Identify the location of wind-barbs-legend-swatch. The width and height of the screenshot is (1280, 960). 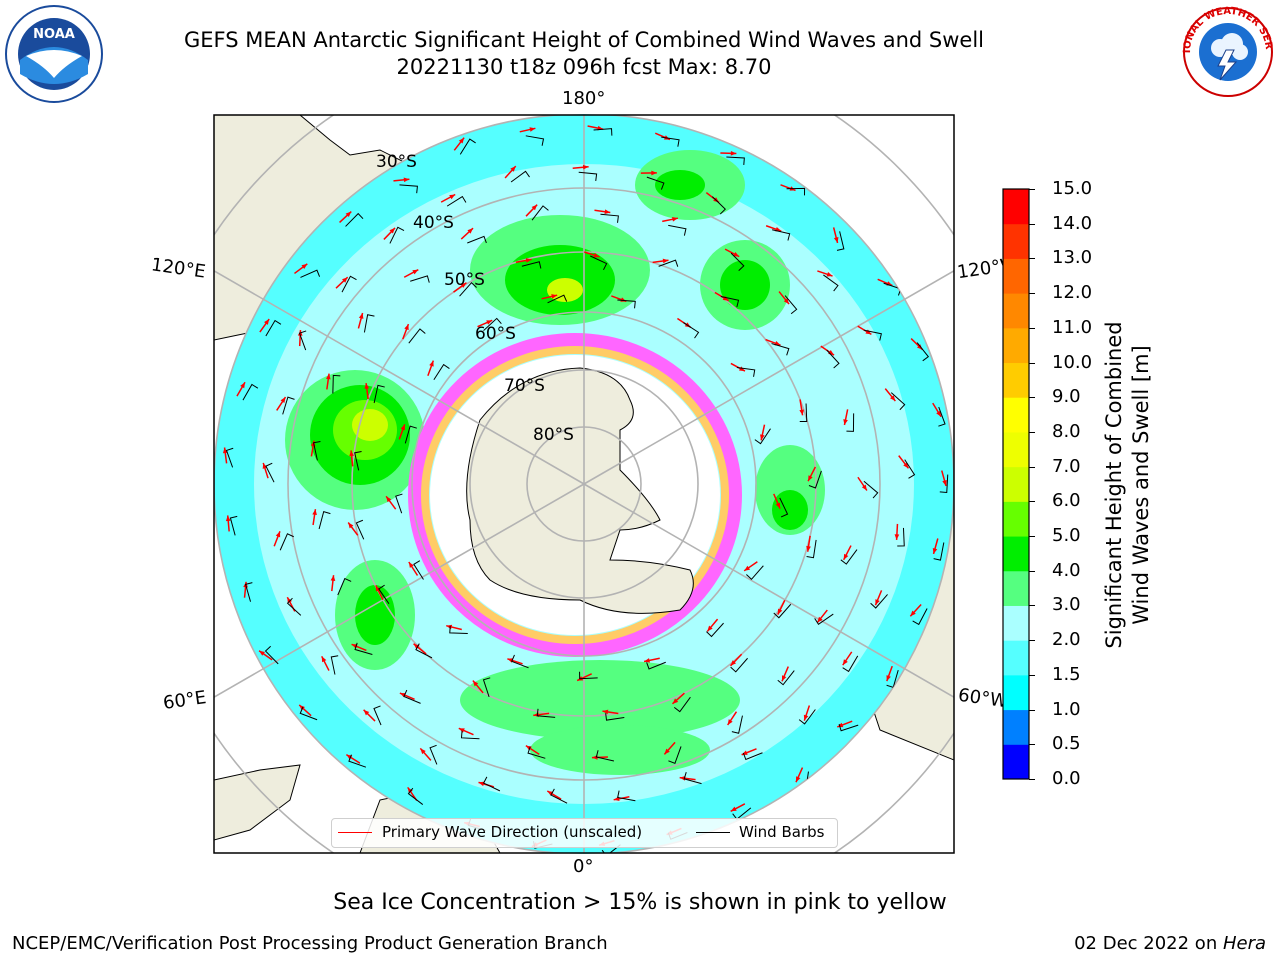
(713, 832).